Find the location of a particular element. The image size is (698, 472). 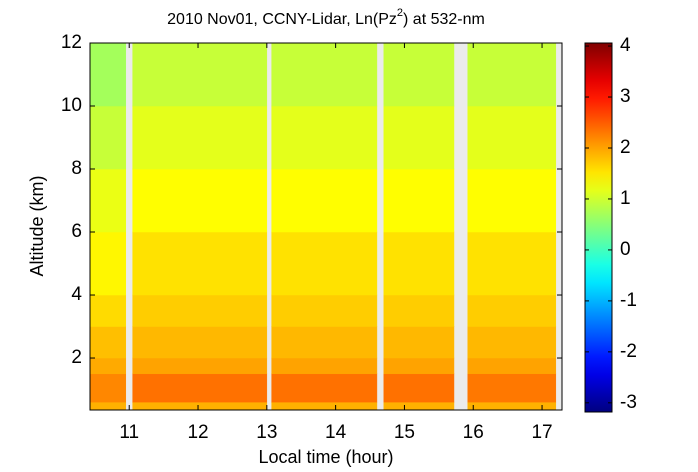

x-tick-label: 13 is located at coordinates (266, 432).